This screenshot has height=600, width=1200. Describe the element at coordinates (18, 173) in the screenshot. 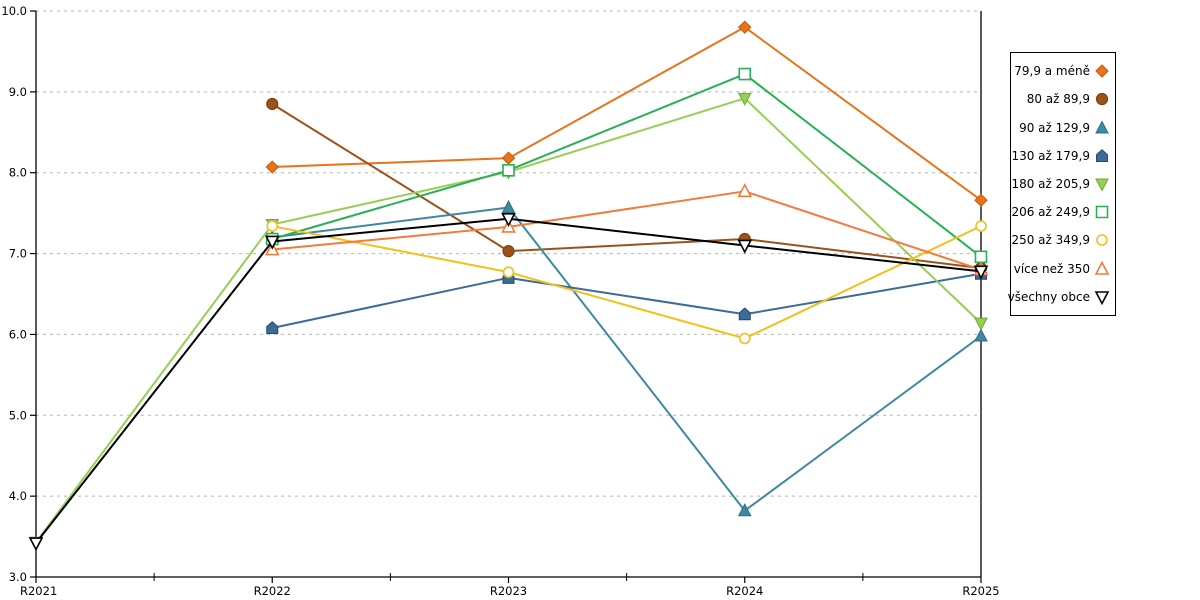

I see `y-tick-label: 8.0` at that location.